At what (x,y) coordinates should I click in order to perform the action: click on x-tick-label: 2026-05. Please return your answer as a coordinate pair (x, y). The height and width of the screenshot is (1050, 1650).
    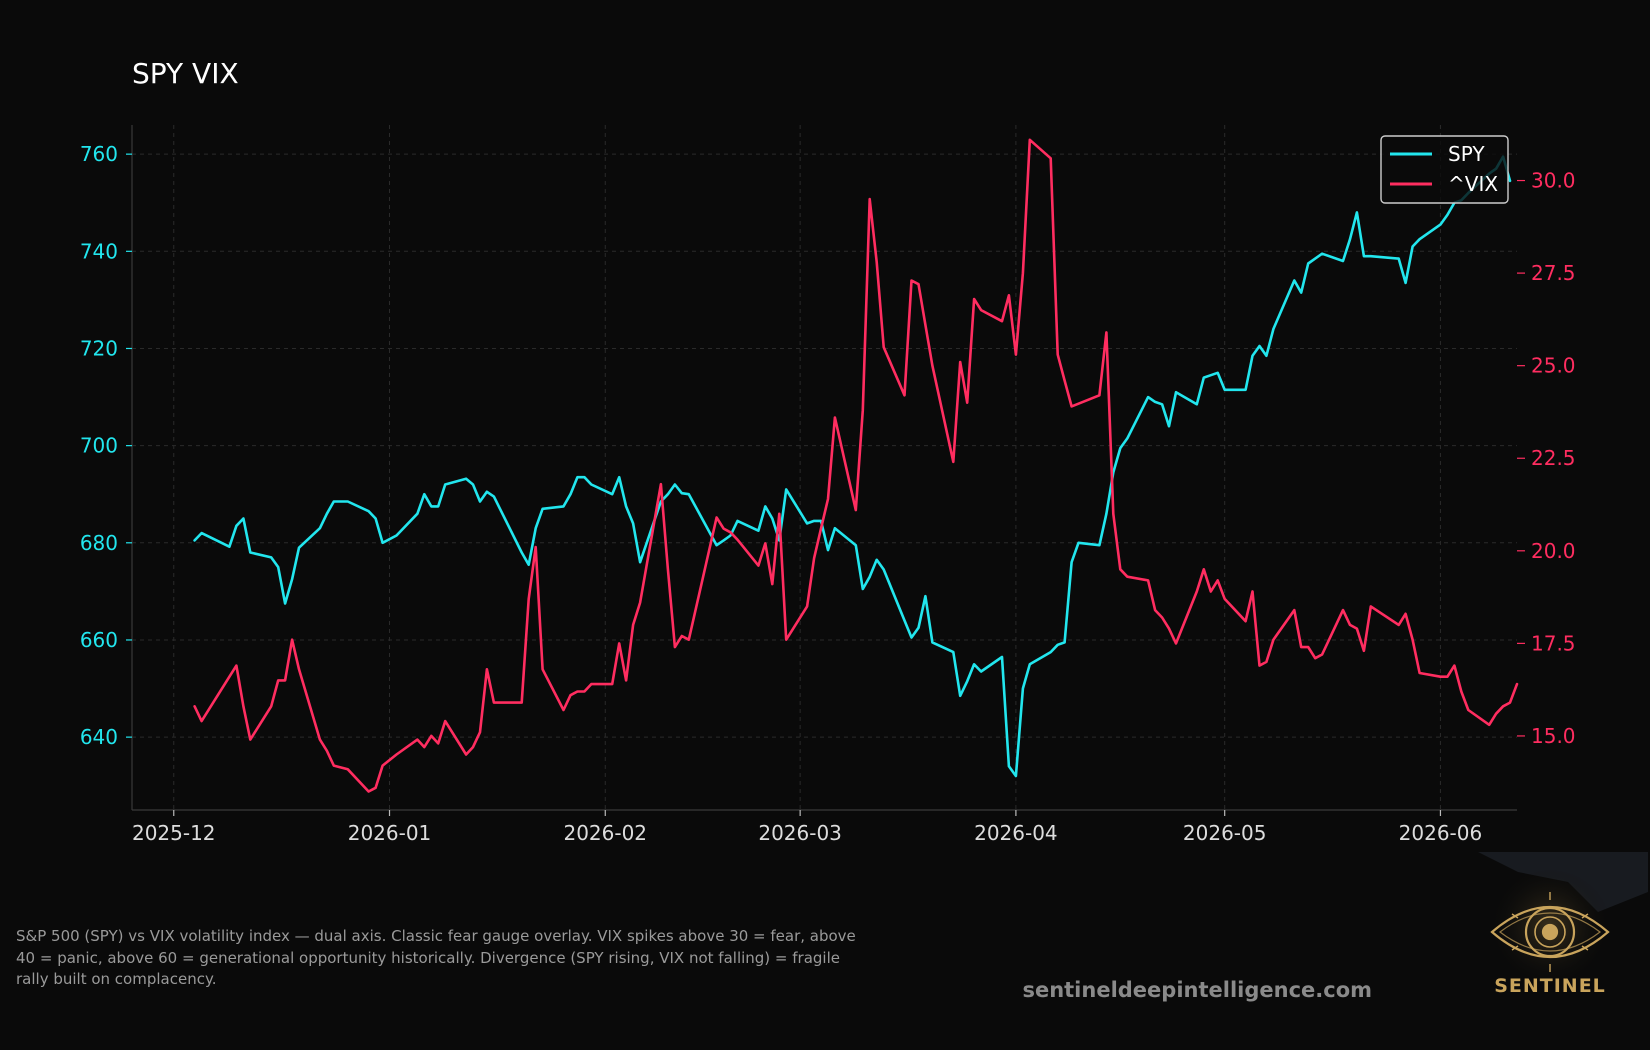
    Looking at the image, I should click on (1225, 833).